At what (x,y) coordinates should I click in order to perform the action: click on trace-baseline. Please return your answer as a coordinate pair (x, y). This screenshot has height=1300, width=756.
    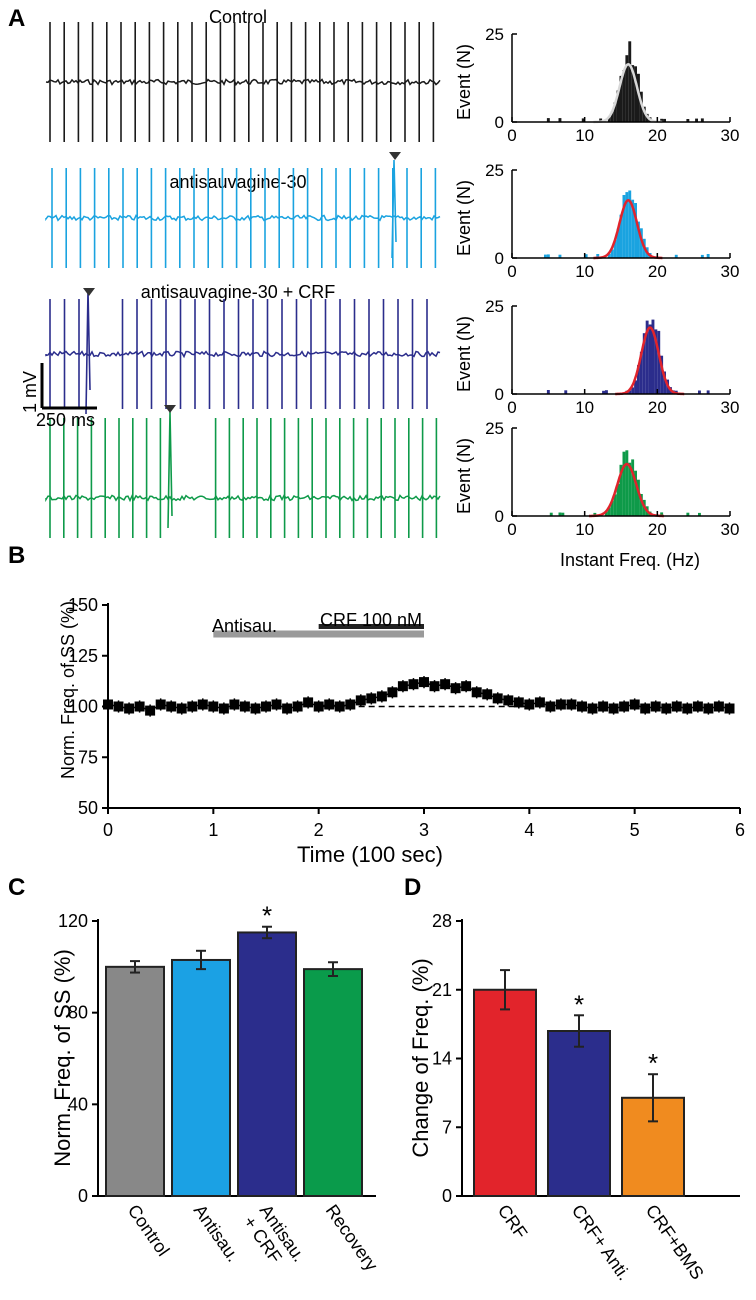
    Looking at the image, I should click on (243, 218).